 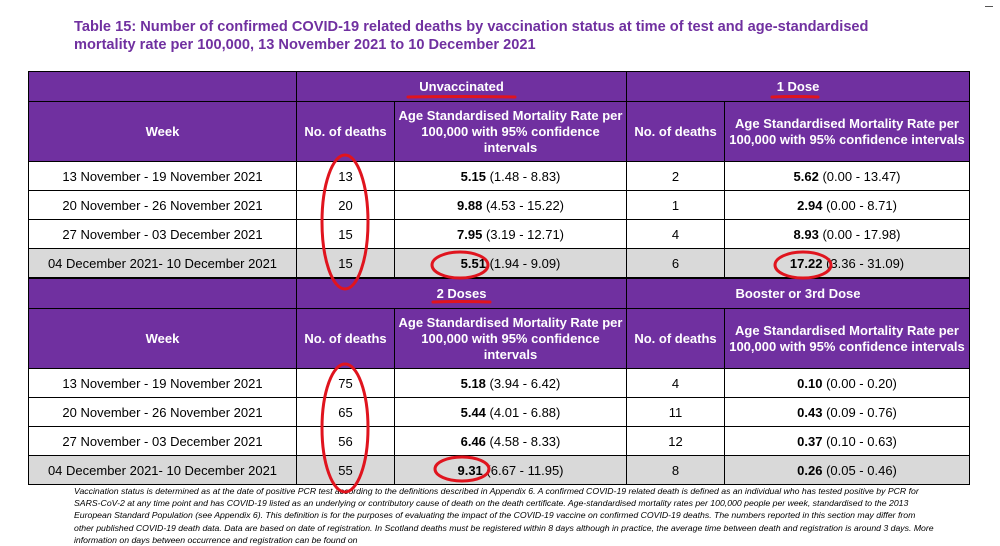 What do you see at coordinates (525, 441) in the screenshot?
I see `confidence-interval: (4.58 - 8.33)` at bounding box center [525, 441].